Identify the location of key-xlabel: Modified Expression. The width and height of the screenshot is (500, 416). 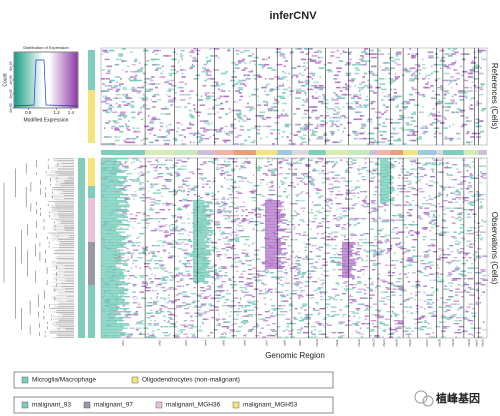
(45, 120).